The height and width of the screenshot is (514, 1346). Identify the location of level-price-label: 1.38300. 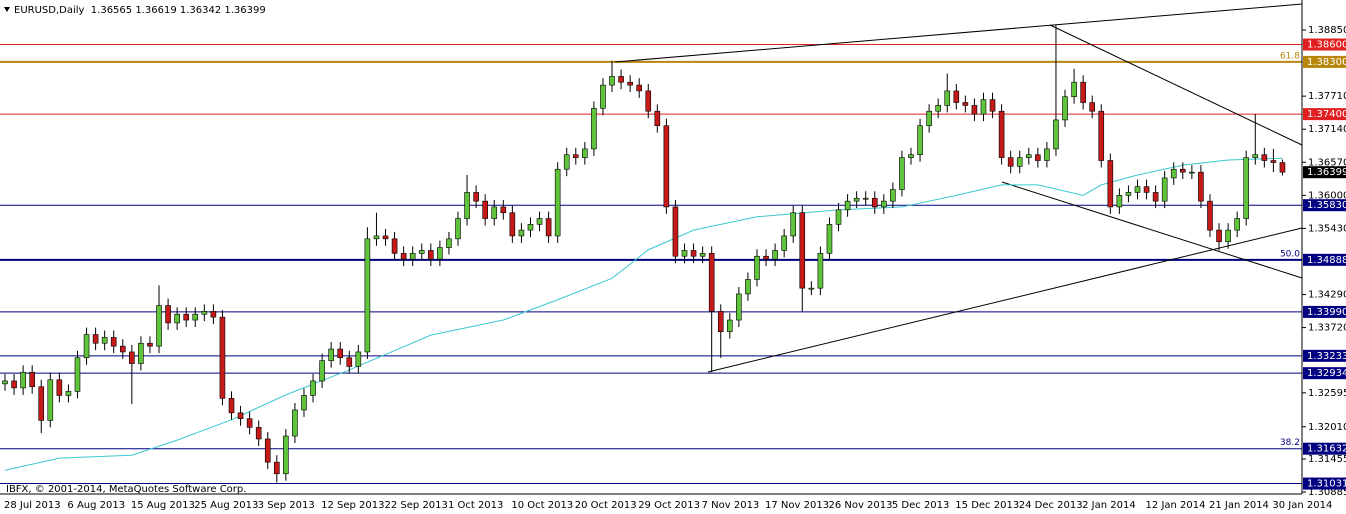
(1326, 62).